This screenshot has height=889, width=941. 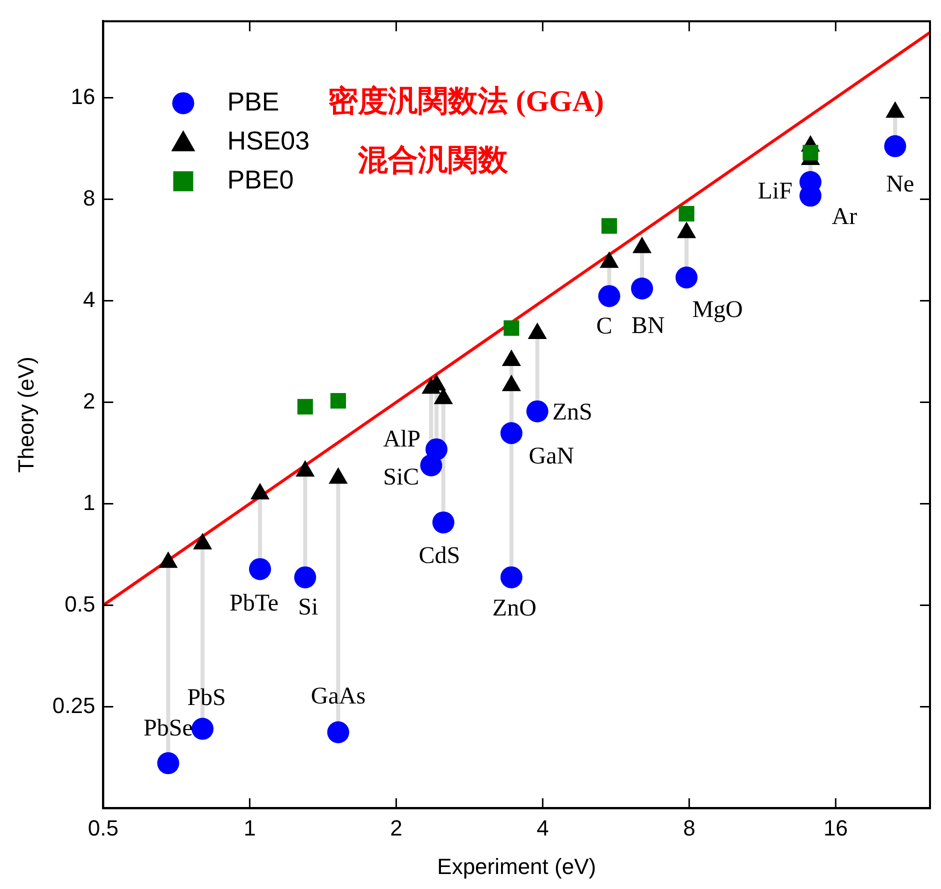 I want to click on annotation: 混合汎関数, so click(x=433, y=160).